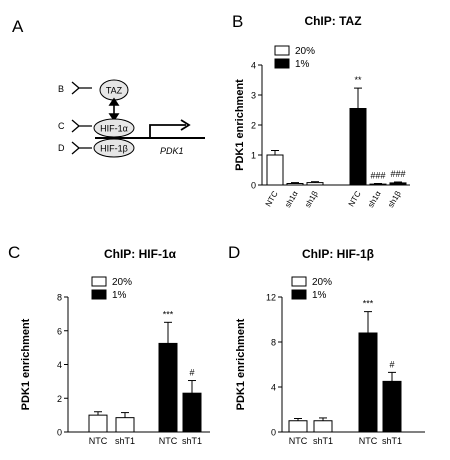  Describe the element at coordinates (114, 91) in the screenshot. I see `taz-label: TAZ` at that location.